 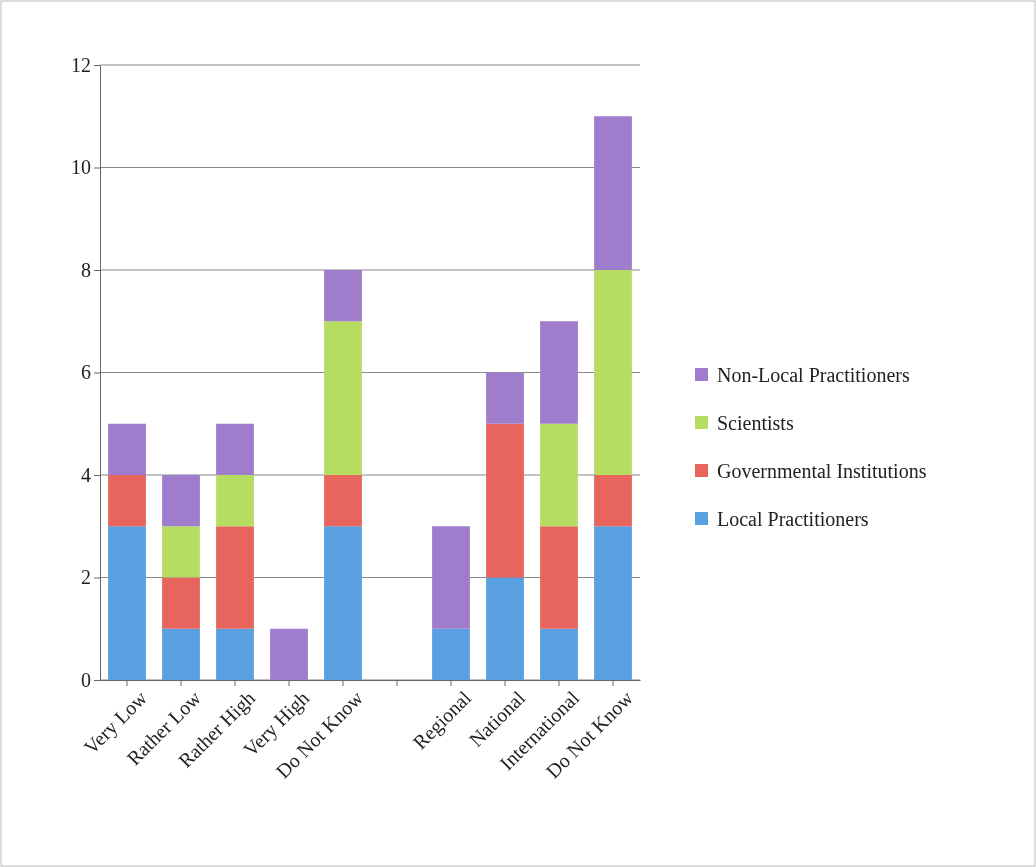 What do you see at coordinates (86, 577) in the screenshot?
I see `y-tick-label: 2` at bounding box center [86, 577].